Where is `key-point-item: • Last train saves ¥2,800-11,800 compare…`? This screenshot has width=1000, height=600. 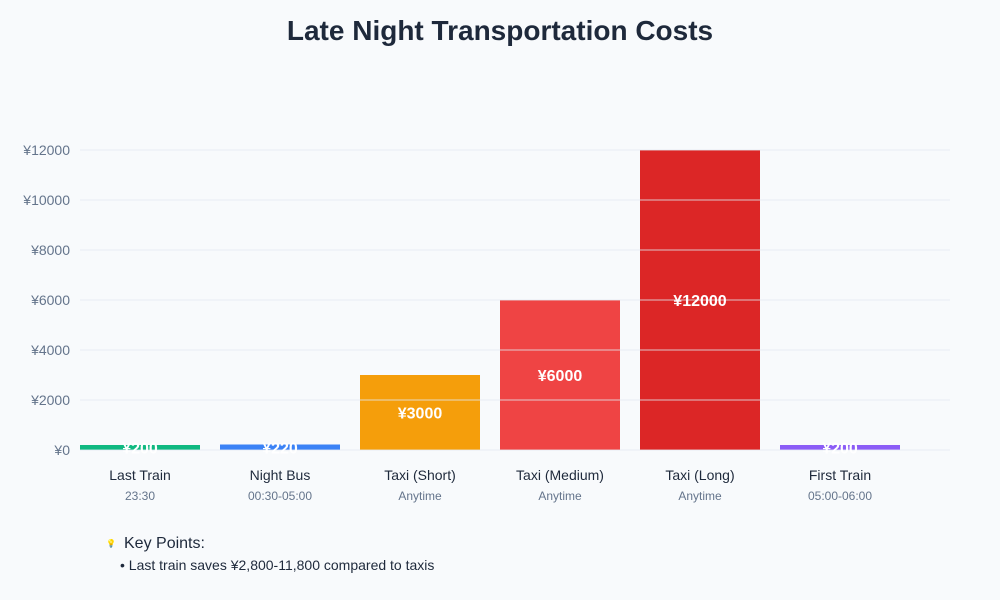
key-point-item: • Last train saves ¥2,800-11,800 compare… is located at coordinates (277, 565).